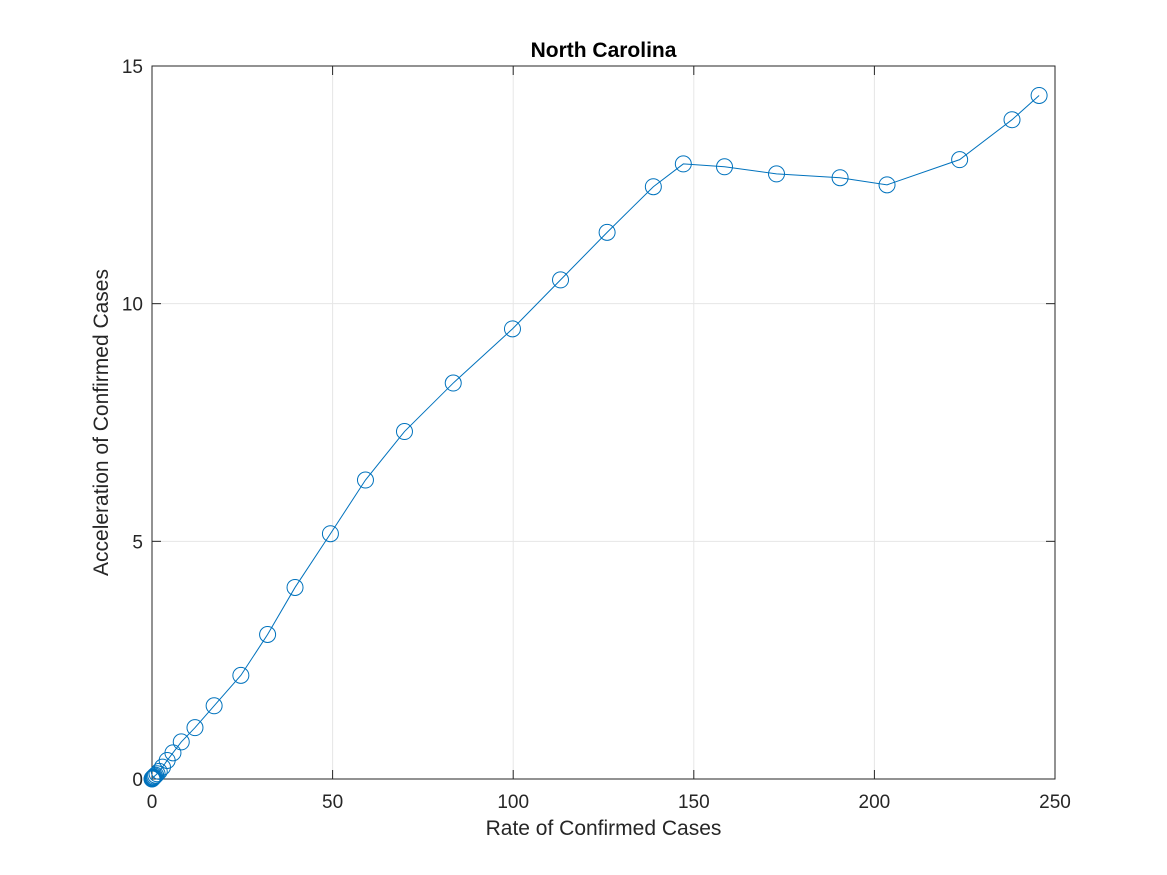  Describe the element at coordinates (137, 780) in the screenshot. I see `y-tick-label: 0` at that location.